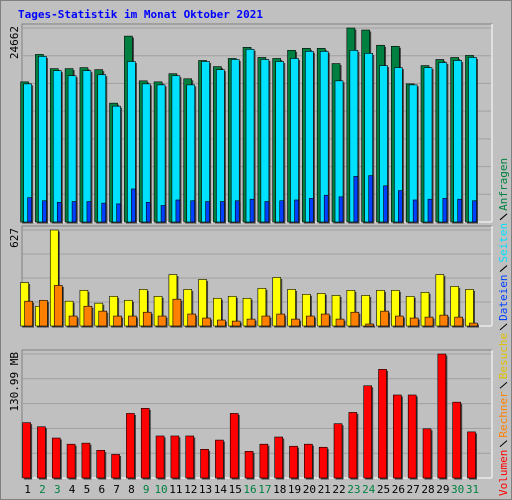 This screenshot has height=500, width=512. Describe the element at coordinates (27, 489) in the screenshot. I see `x-tick-label: 1` at that location.